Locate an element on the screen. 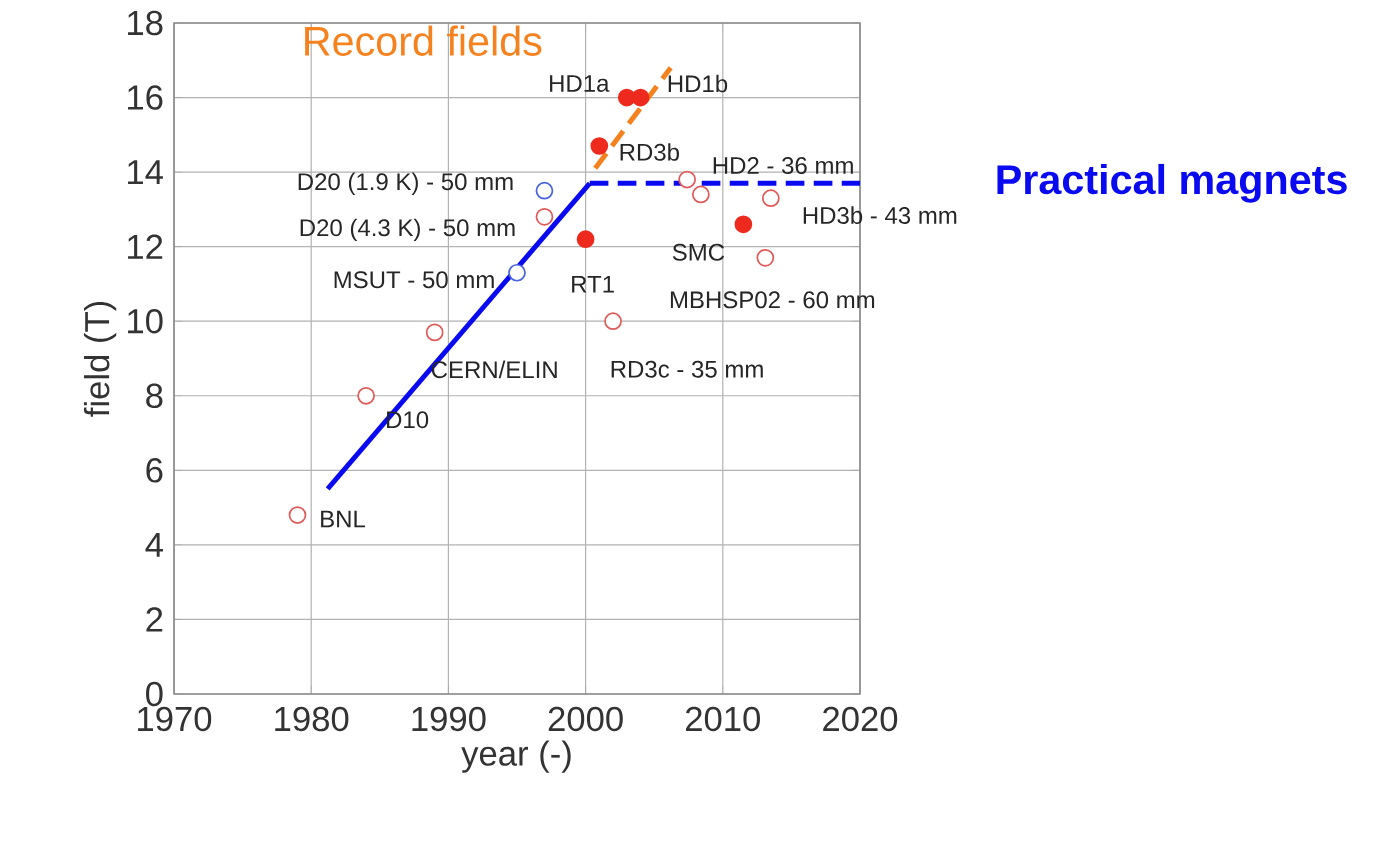  x-tick-label: 1990 is located at coordinates (449, 719).